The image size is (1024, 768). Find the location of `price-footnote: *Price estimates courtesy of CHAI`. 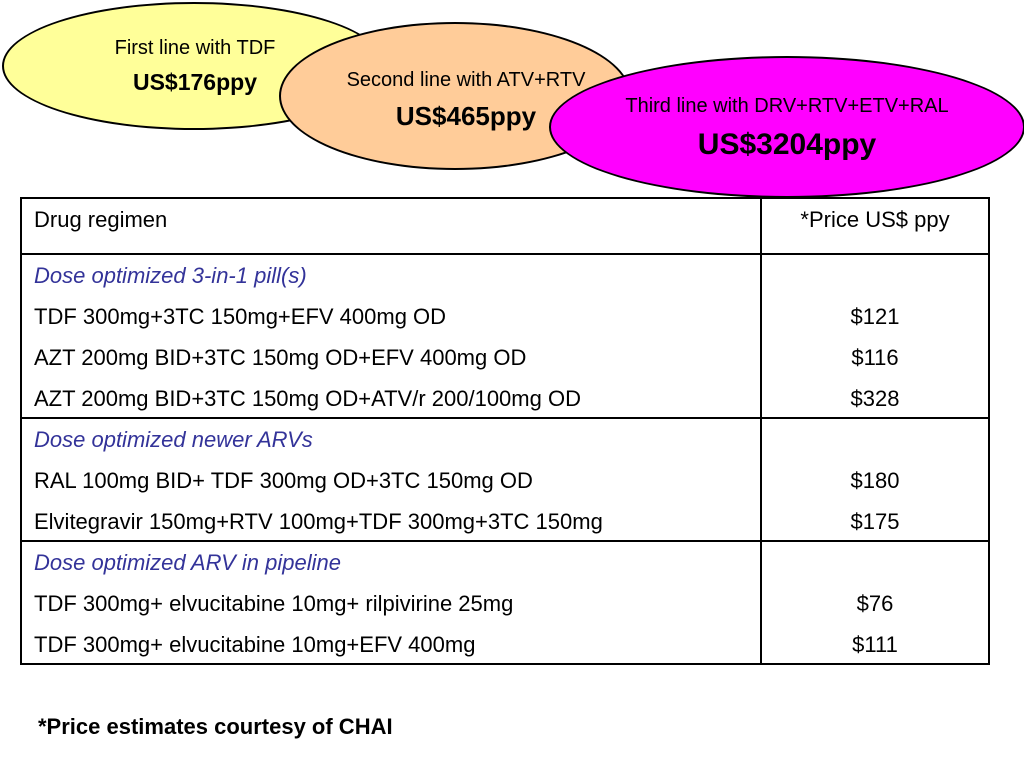

price-footnote: *Price estimates courtesy of CHAI is located at coordinates (215, 726).